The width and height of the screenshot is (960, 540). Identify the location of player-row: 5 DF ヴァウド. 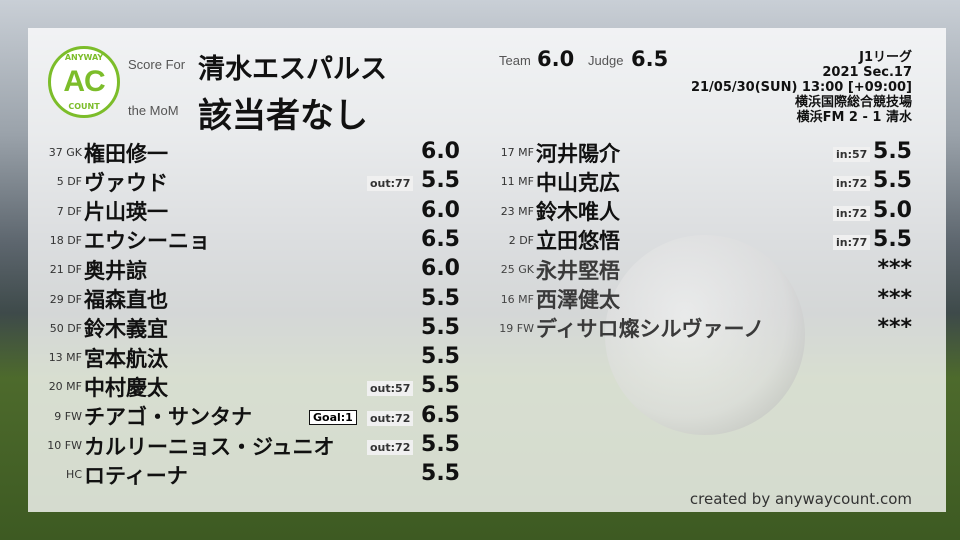
(101, 181).